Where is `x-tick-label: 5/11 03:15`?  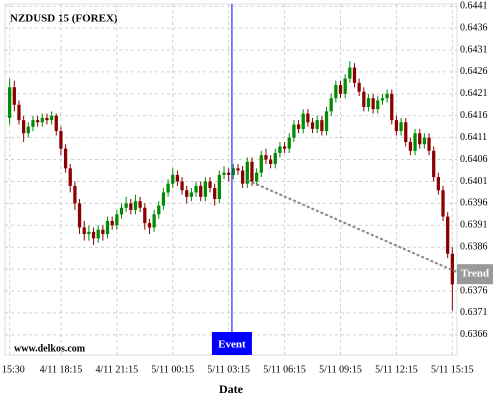
x-tick-label: 5/11 03:15 is located at coordinates (228, 369).